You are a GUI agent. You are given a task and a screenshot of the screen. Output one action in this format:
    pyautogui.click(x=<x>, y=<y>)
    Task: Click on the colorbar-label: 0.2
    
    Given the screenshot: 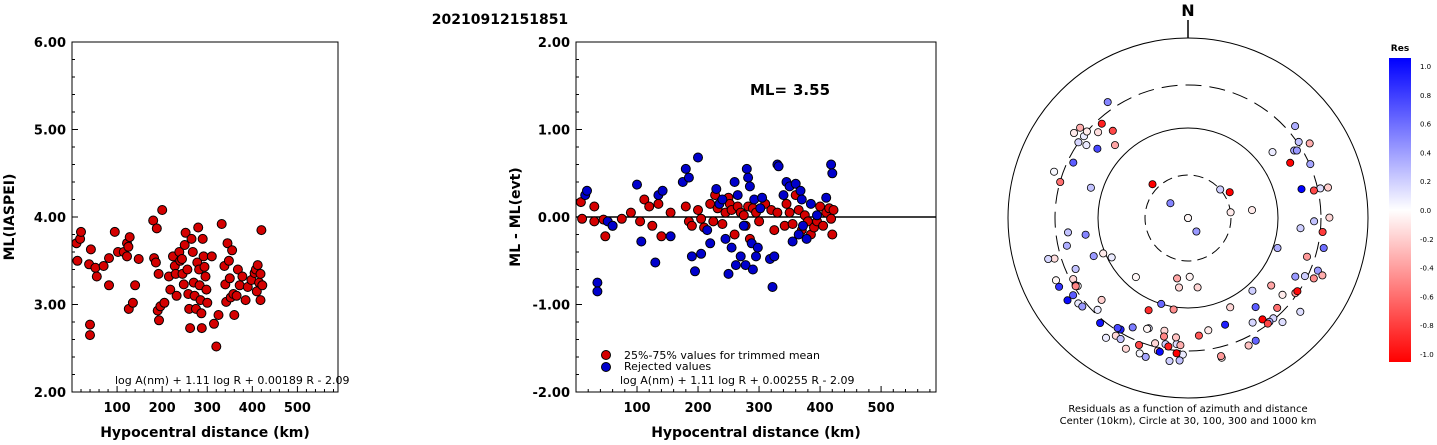 What is the action you would take?
    pyautogui.click(x=1425, y=182)
    